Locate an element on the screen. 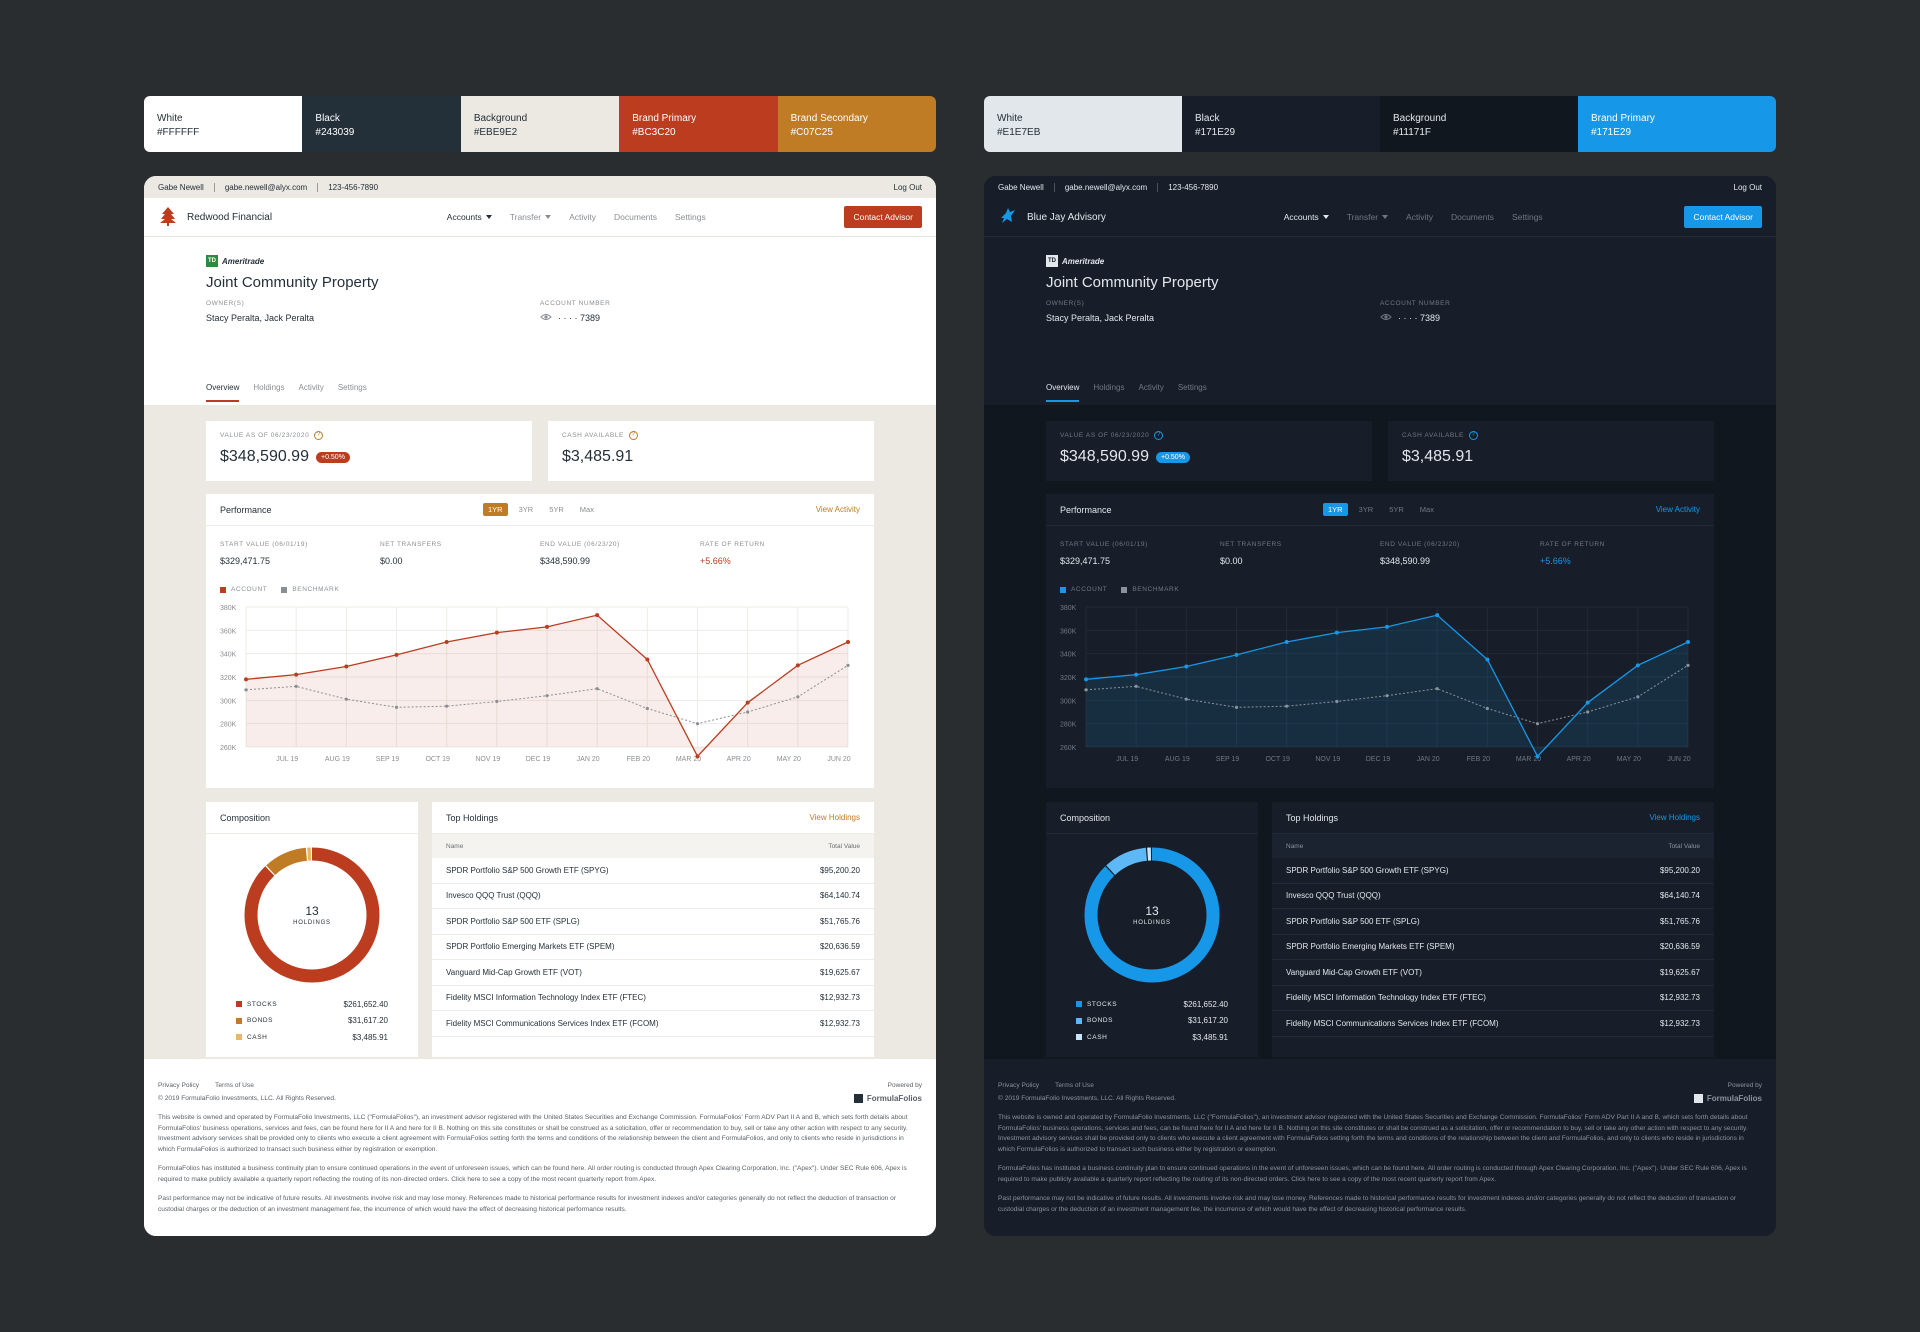  brand: Blue Jay Advisory is located at coordinates (1052, 217).